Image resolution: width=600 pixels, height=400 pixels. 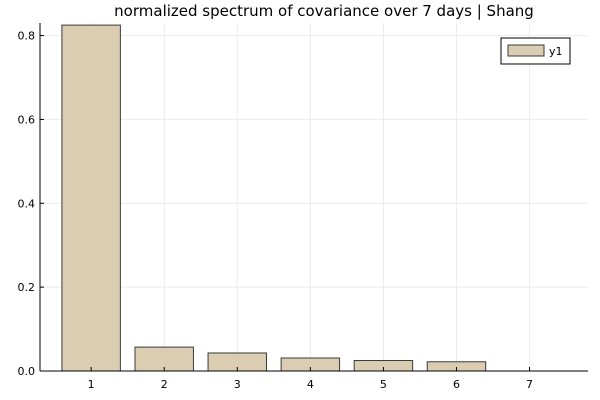 I want to click on legend-swatch, so click(x=526, y=50).